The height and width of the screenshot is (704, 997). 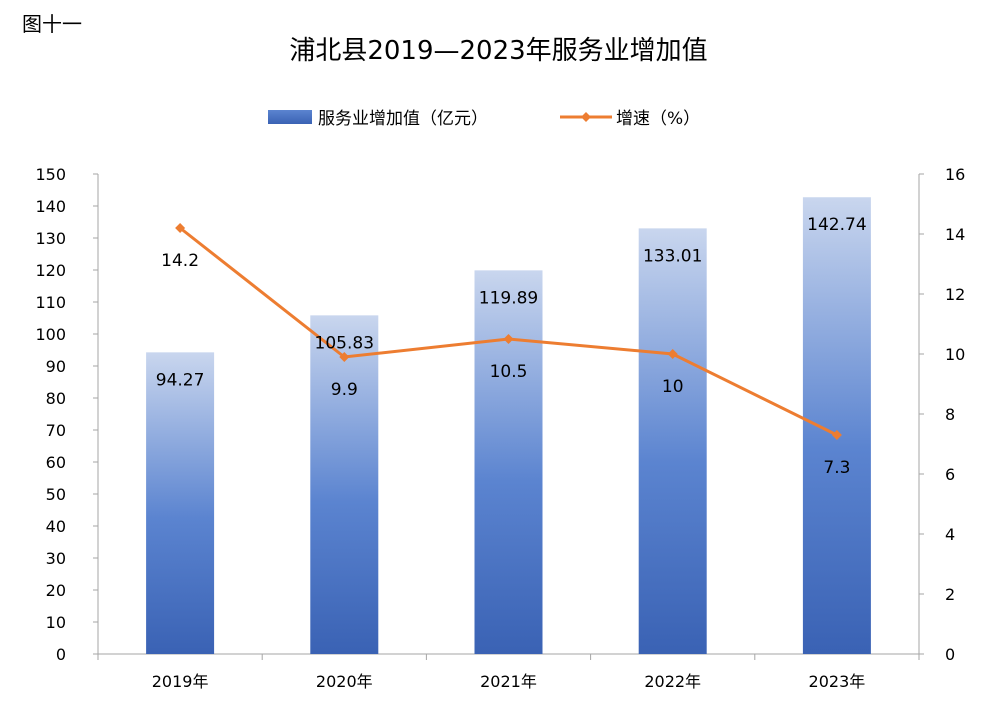 I want to click on y-left-tick-label: 100, so click(x=50, y=334).